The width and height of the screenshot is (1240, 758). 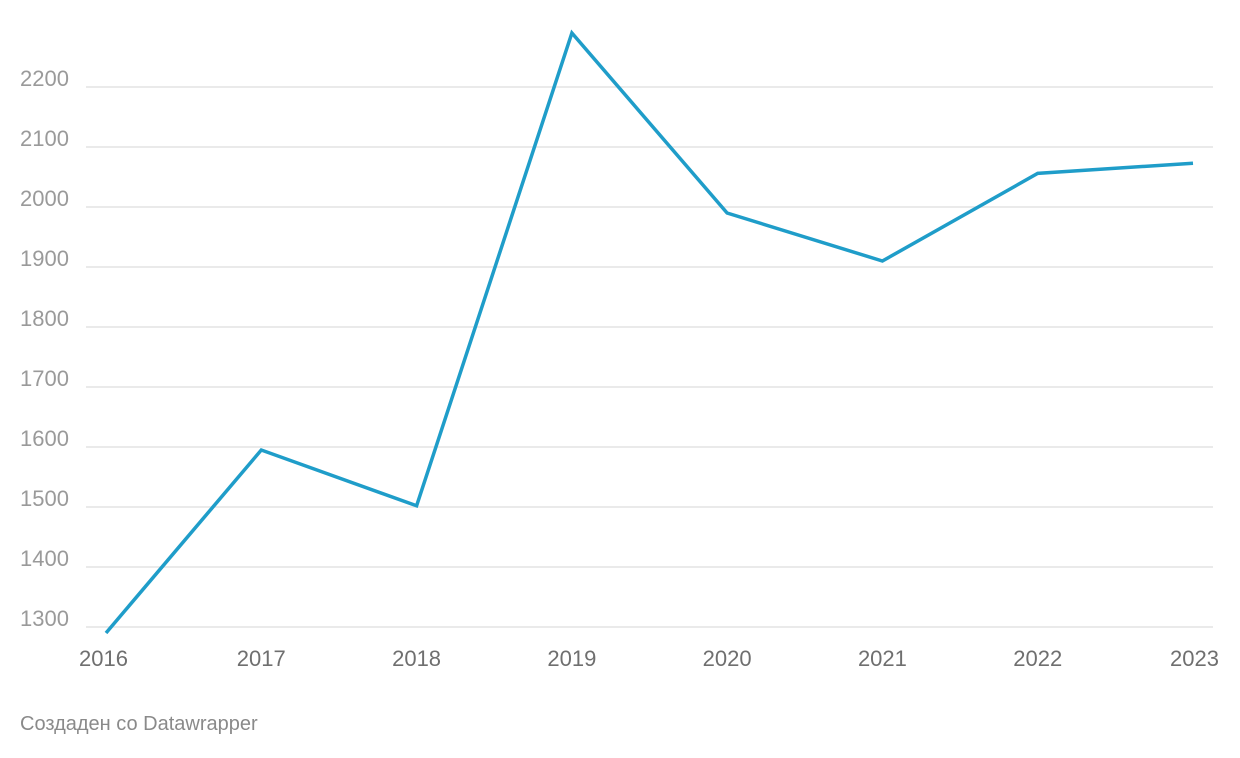 What do you see at coordinates (416, 658) in the screenshot?
I see `x-tick-label: 2018` at bounding box center [416, 658].